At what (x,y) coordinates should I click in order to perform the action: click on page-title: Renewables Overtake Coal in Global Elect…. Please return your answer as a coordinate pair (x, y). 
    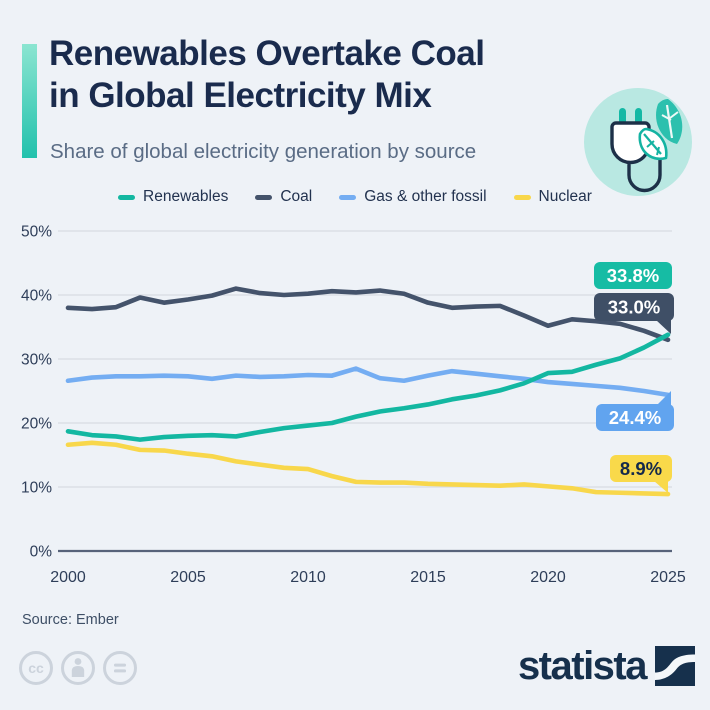
    Looking at the image, I should click on (267, 75).